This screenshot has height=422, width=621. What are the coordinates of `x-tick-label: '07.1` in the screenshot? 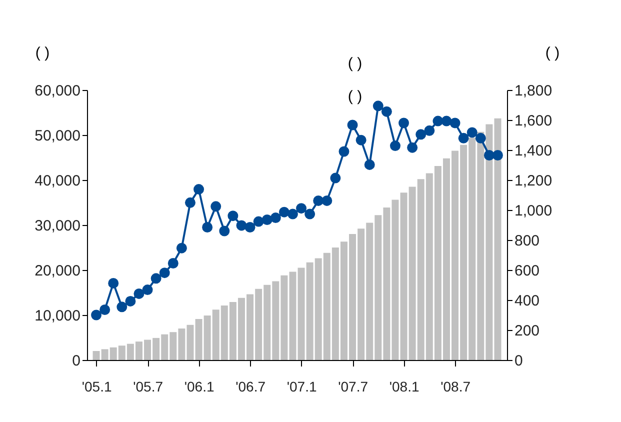 It's located at (301, 386).